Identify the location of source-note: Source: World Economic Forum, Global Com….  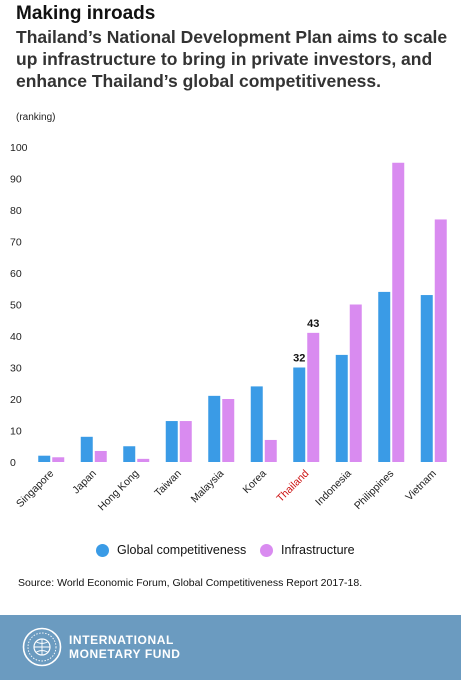
(190, 583).